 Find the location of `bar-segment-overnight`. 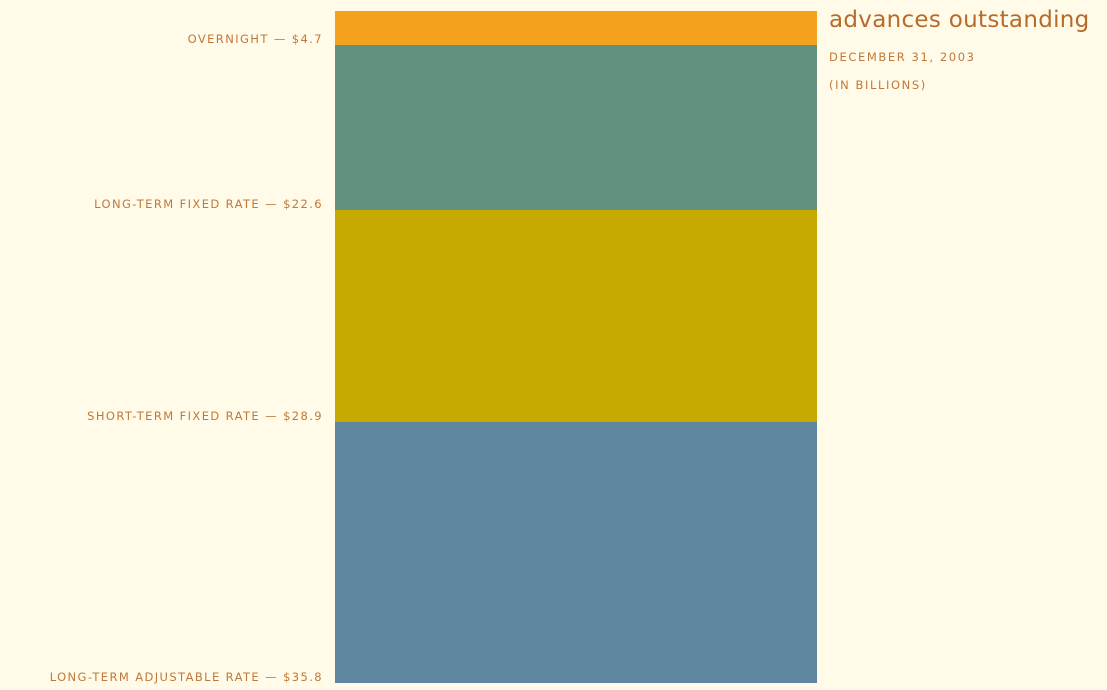

bar-segment-overnight is located at coordinates (576, 28).